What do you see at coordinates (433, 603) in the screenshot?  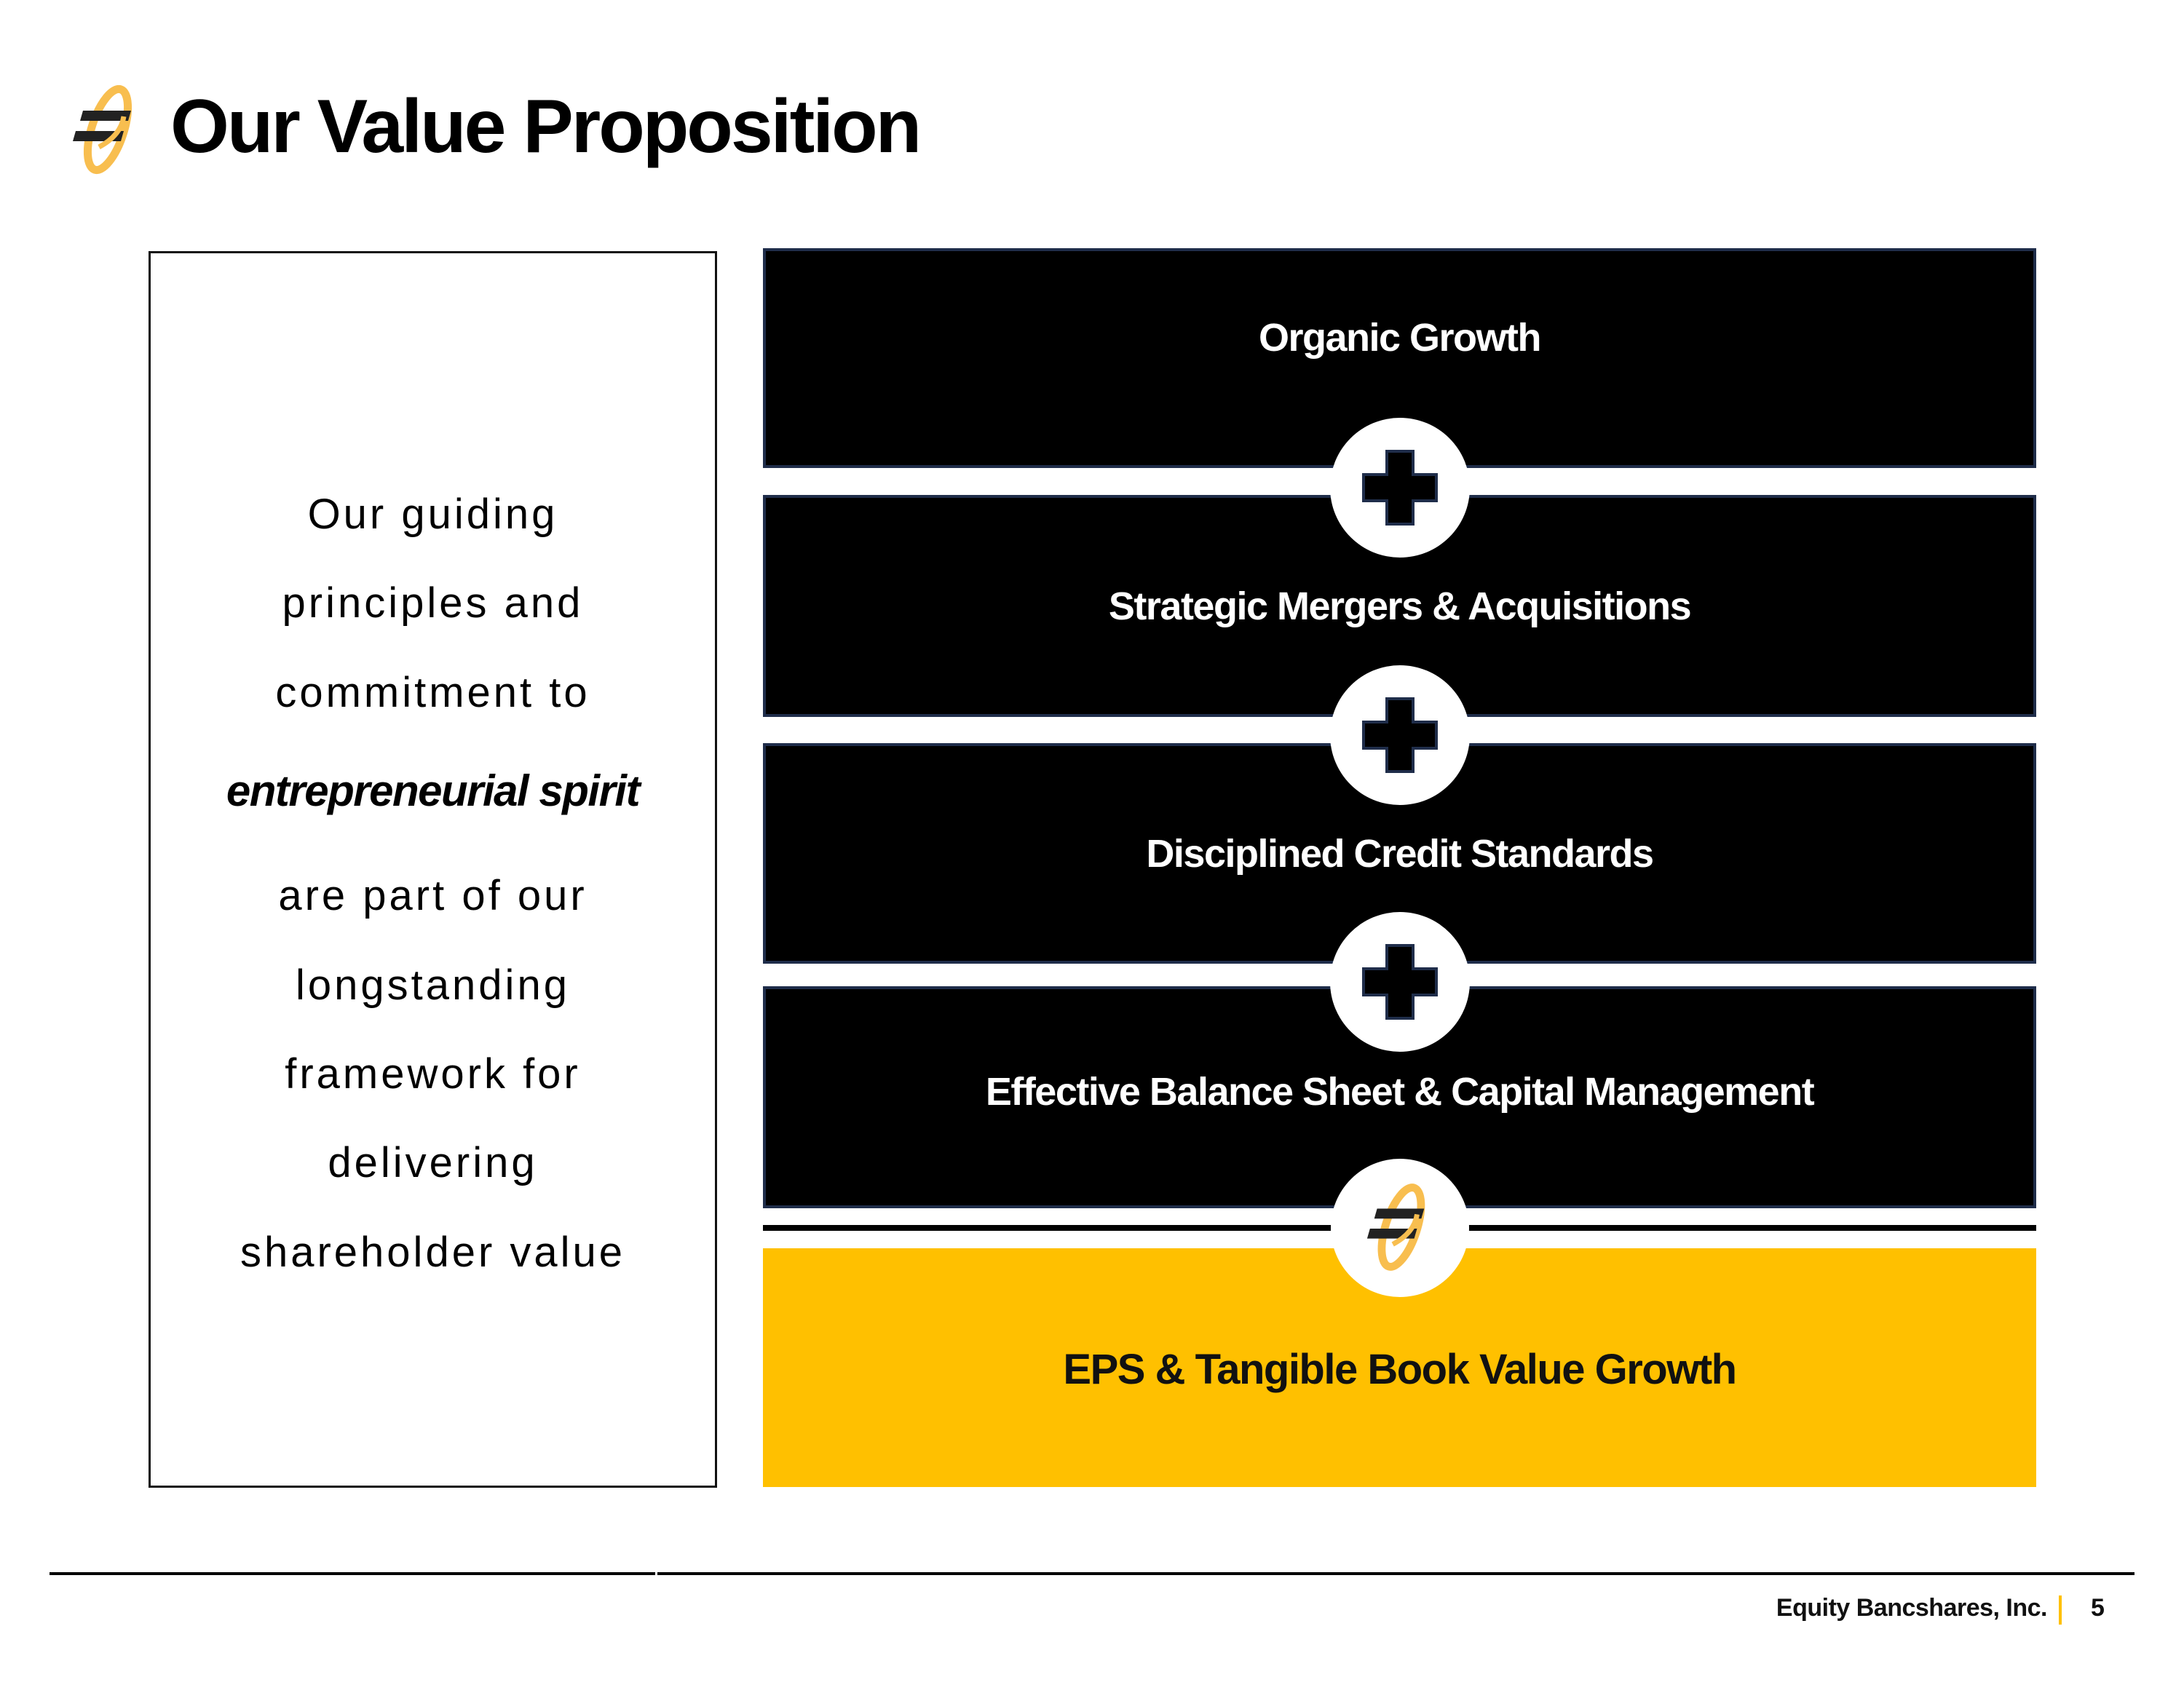 I see `statement-line: principles and` at bounding box center [433, 603].